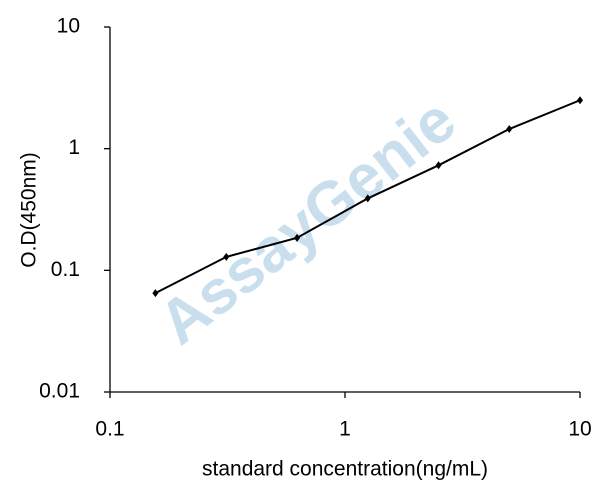 This screenshot has height=501, width=608. I want to click on x-axis-title: standard concentration(ng/mL), so click(345, 469).